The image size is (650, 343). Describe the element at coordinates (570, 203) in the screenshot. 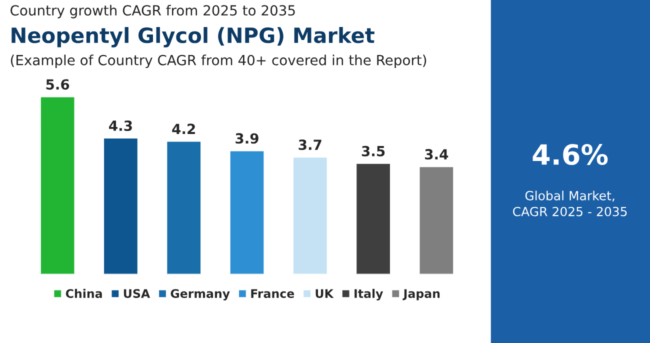

I see `text: Global Market, CAGR 2025 - 2035` at that location.